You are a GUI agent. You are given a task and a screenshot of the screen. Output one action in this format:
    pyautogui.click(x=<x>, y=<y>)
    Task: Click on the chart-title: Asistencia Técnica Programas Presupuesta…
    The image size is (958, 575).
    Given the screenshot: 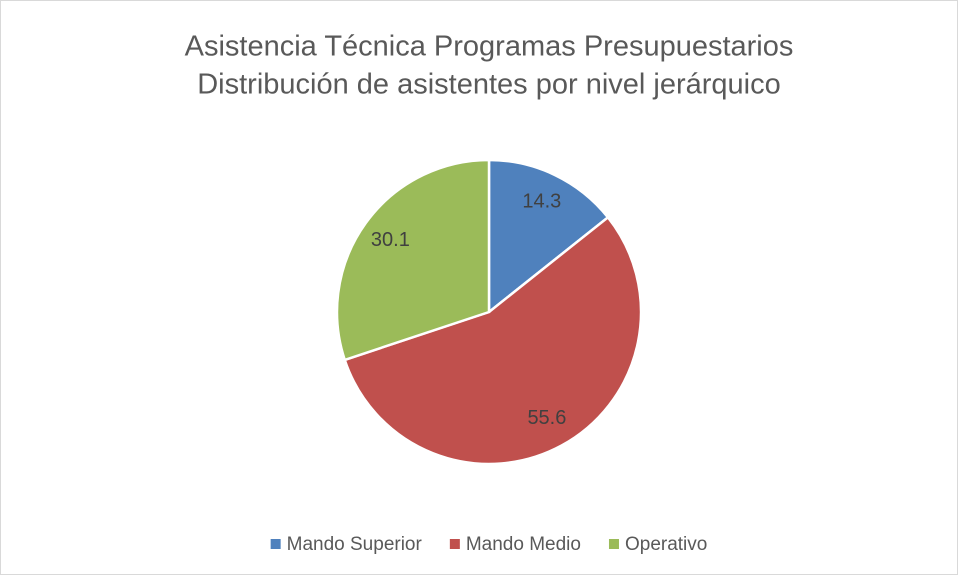 What is the action you would take?
    pyautogui.click(x=489, y=47)
    